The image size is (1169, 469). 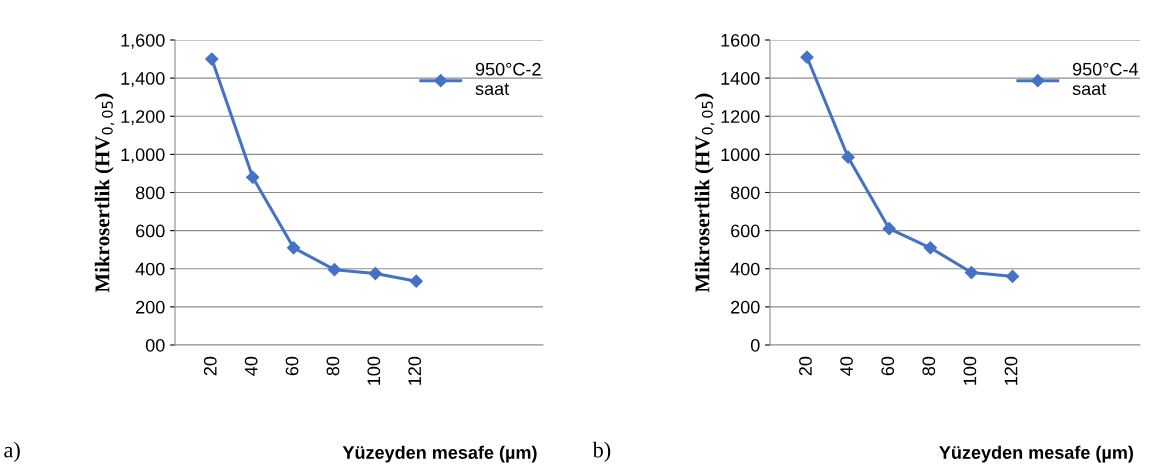 I want to click on legend-label: 950°C-4 saat, so click(x=1105, y=79).